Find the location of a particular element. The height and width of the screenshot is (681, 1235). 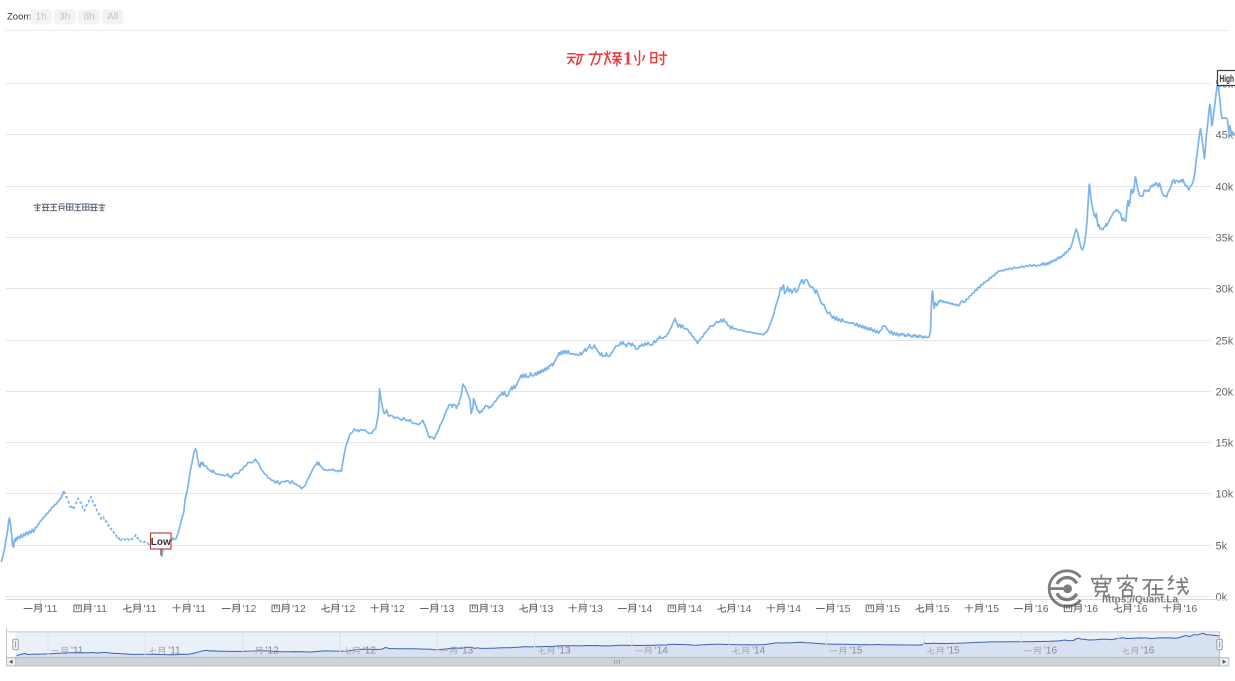

svg-text: 30k is located at coordinates (1225, 289).